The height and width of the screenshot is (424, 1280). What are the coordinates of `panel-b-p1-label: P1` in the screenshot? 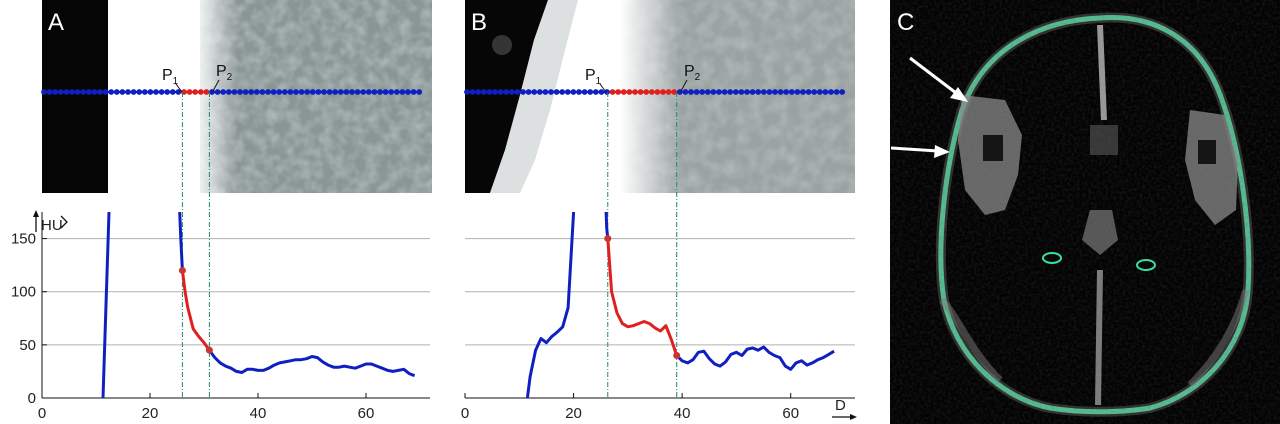 It's located at (596, 80).